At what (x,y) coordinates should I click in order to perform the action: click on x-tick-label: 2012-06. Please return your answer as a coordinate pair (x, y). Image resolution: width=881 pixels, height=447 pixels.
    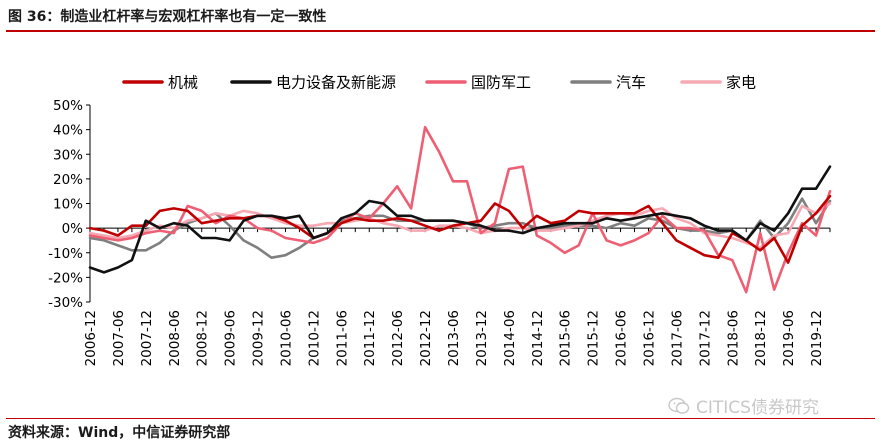
    Looking at the image, I should click on (398, 338).